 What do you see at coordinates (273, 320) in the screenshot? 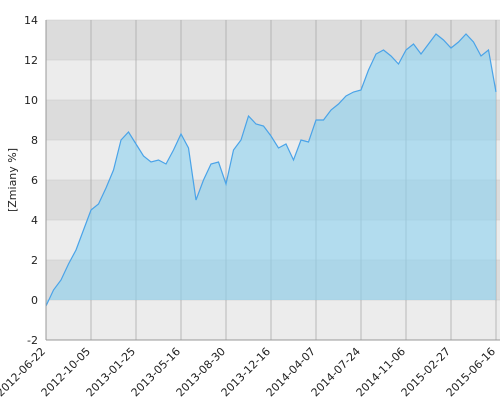
I see `band` at bounding box center [273, 320].